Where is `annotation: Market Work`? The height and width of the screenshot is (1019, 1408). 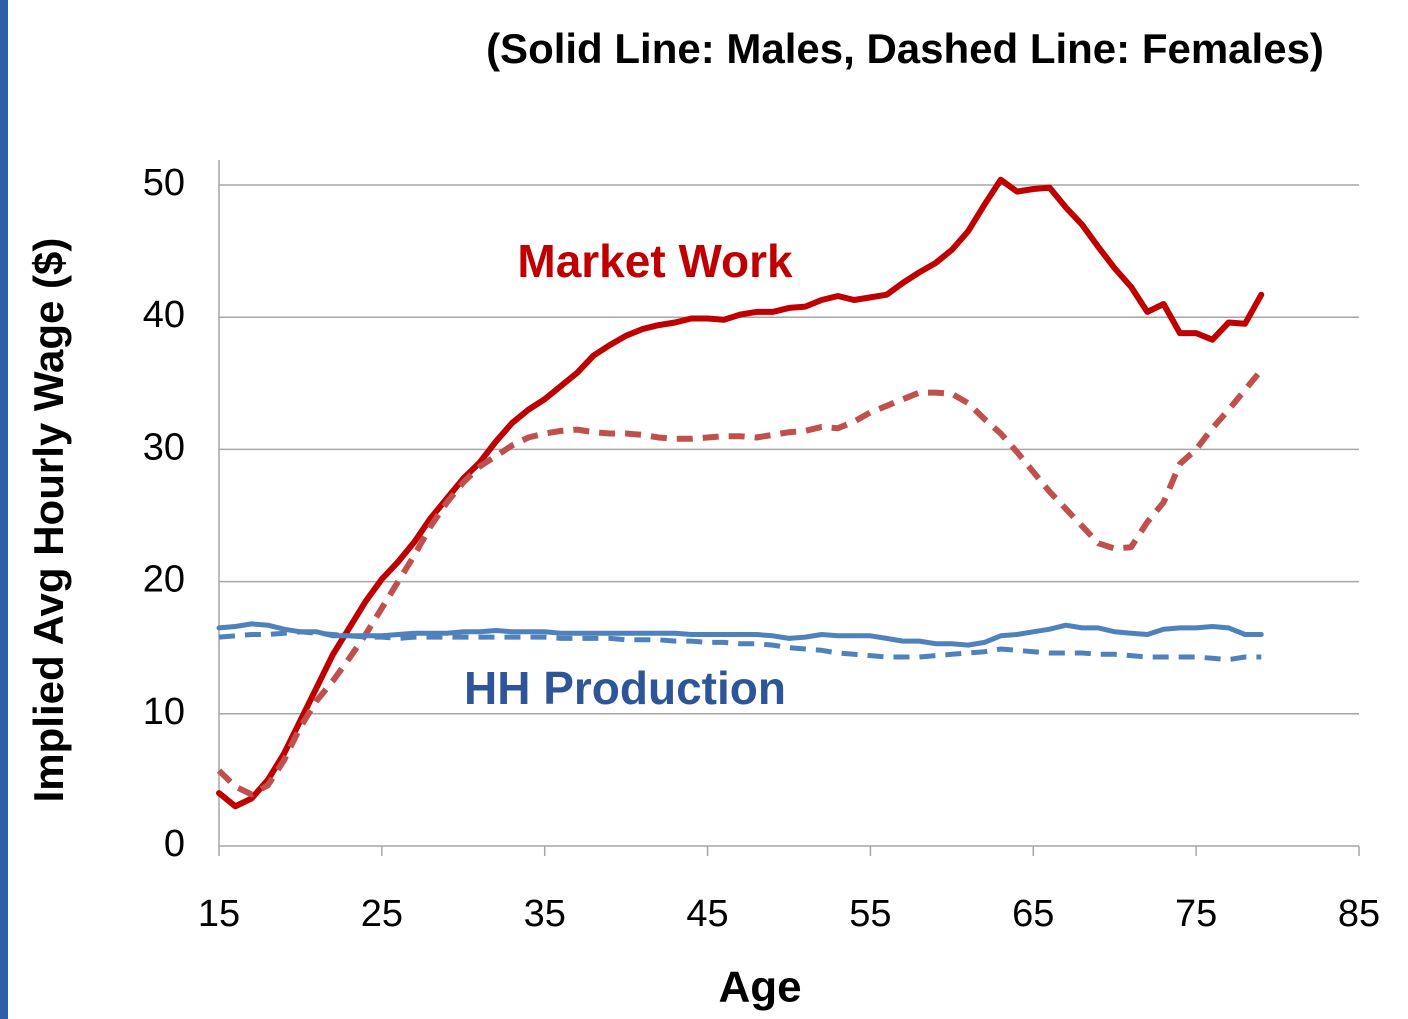
annotation: Market Work is located at coordinates (655, 261).